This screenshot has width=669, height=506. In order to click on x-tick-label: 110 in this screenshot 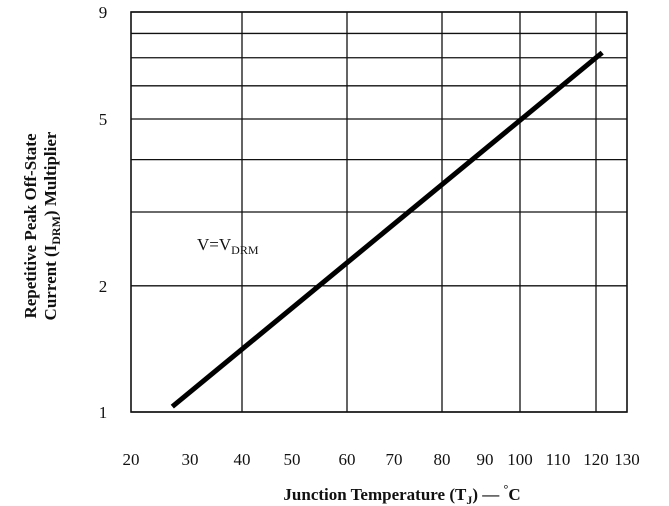, I will do `click(558, 459)`.